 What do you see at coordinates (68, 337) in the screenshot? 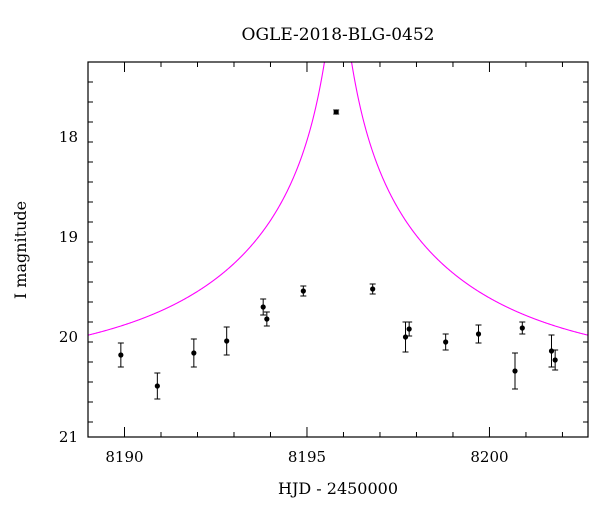
I see `y-tick-label: 20` at bounding box center [68, 337].